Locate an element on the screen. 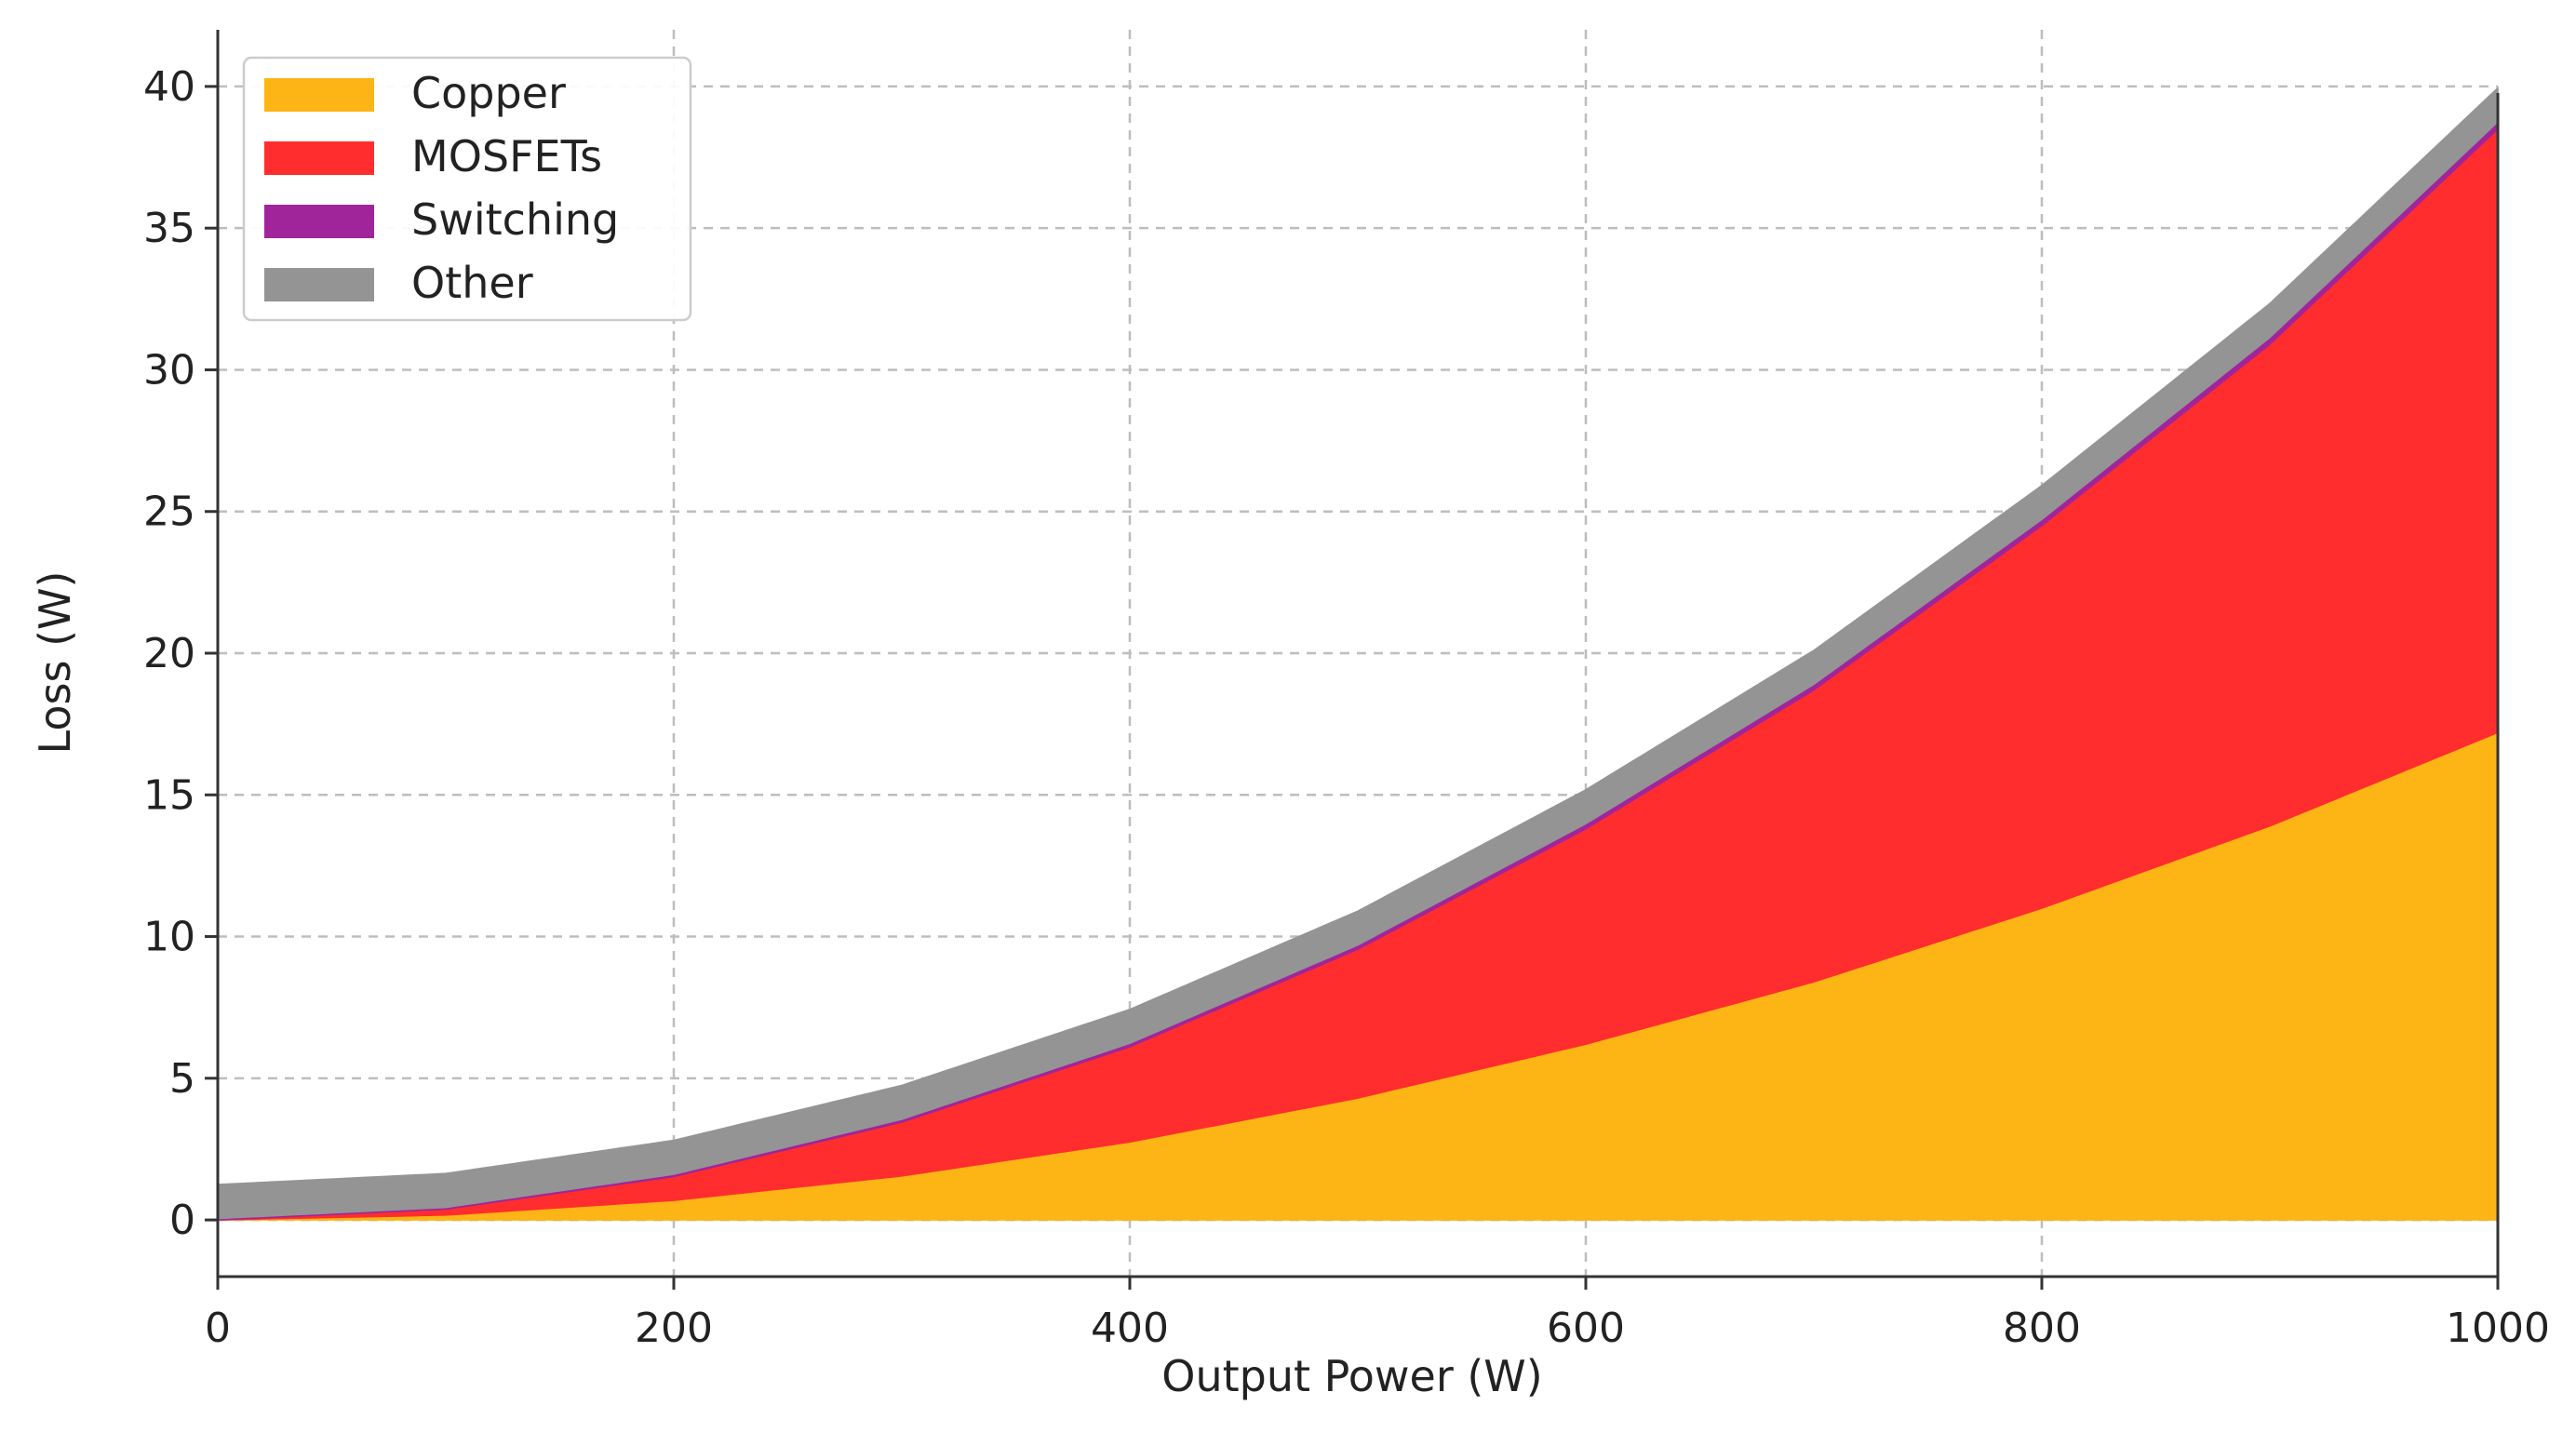 The height and width of the screenshot is (1432, 2576). legend-label-switching: Switching is located at coordinates (515, 219).